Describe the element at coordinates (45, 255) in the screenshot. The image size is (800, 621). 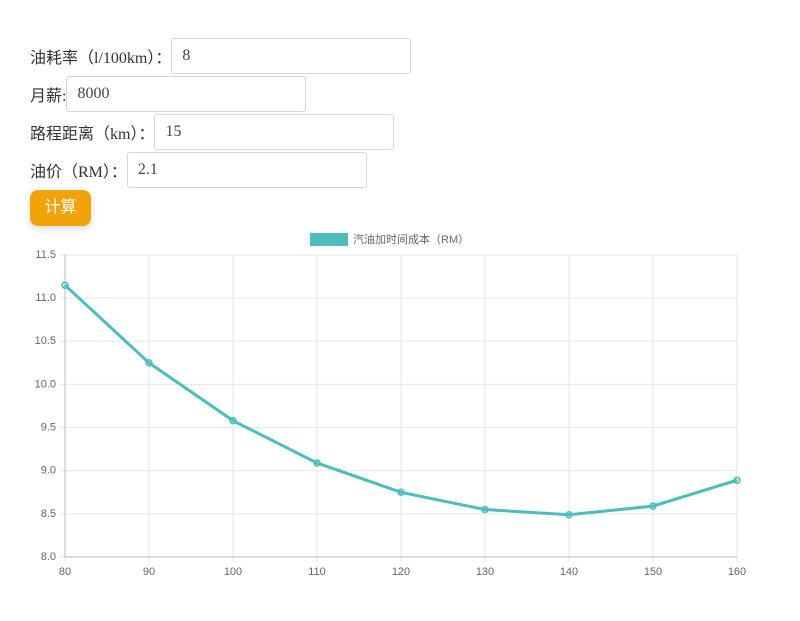
I see `y-tick-label: 11.5` at that location.